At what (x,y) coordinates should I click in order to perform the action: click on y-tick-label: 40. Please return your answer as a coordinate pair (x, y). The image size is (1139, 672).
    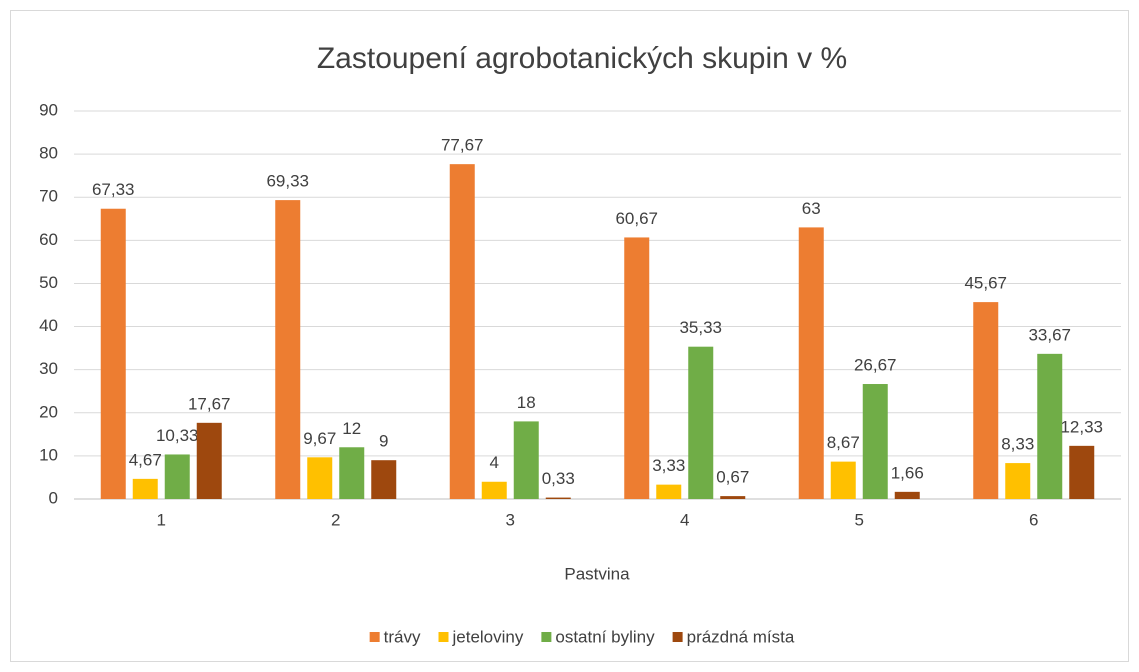
    Looking at the image, I should click on (48, 325).